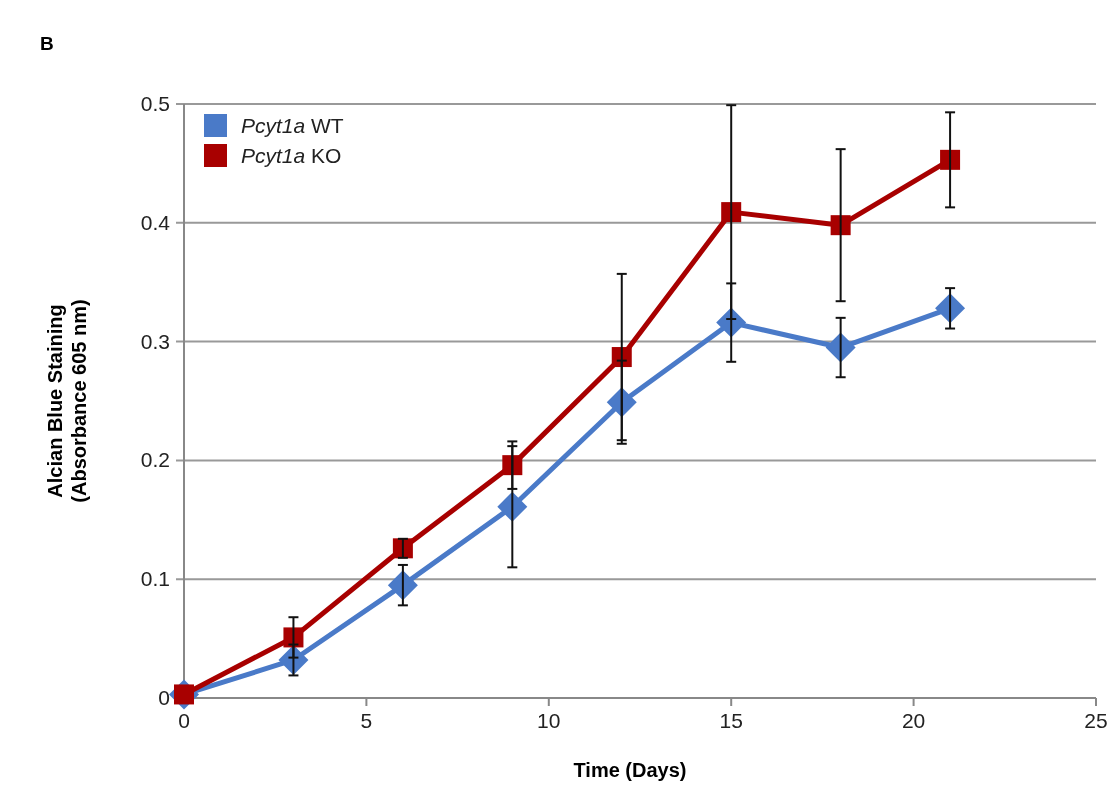 The width and height of the screenshot is (1115, 799). What do you see at coordinates (47, 43) in the screenshot?
I see `text: B` at bounding box center [47, 43].